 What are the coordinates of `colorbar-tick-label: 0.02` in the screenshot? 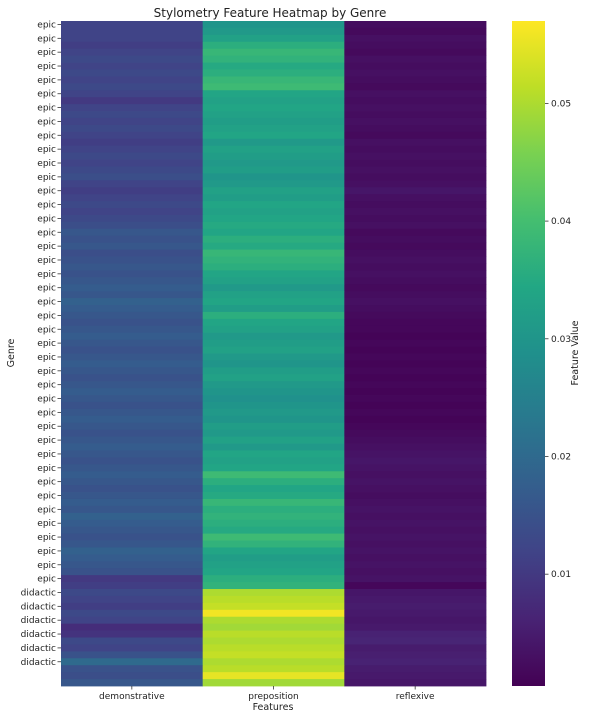 It's located at (561, 457).